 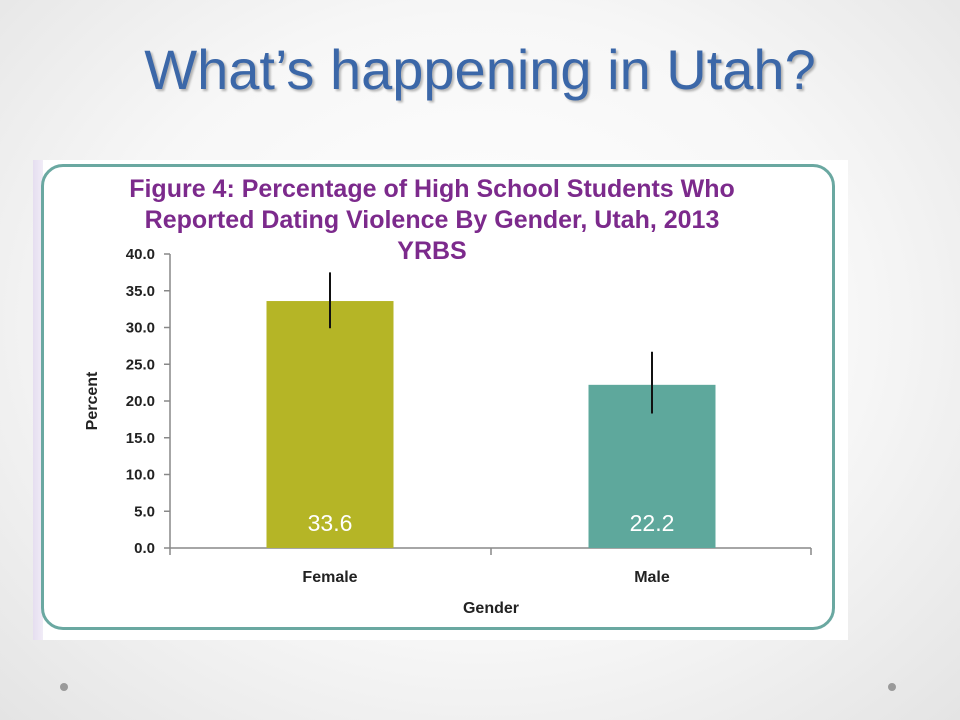 I want to click on slide-dot-right, so click(x=892, y=687).